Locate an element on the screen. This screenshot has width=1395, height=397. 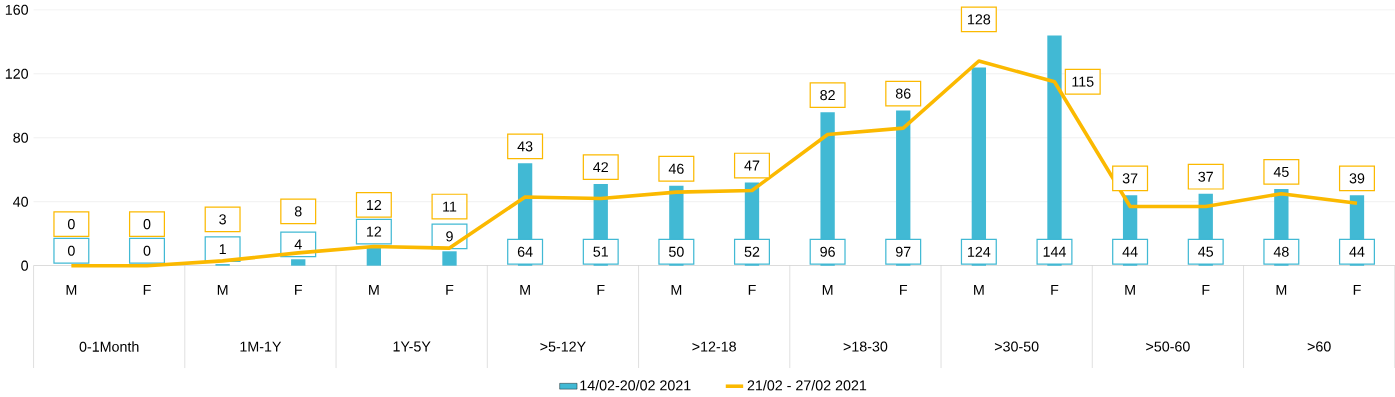
text: >18-30 is located at coordinates (865, 346).